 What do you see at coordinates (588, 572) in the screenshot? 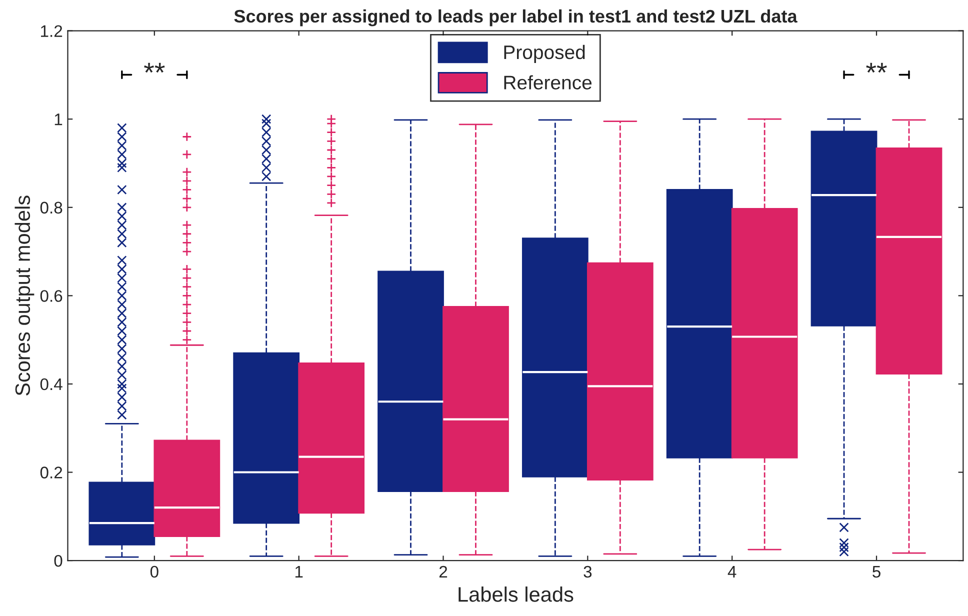
I see `x-tick-label: 3` at bounding box center [588, 572].